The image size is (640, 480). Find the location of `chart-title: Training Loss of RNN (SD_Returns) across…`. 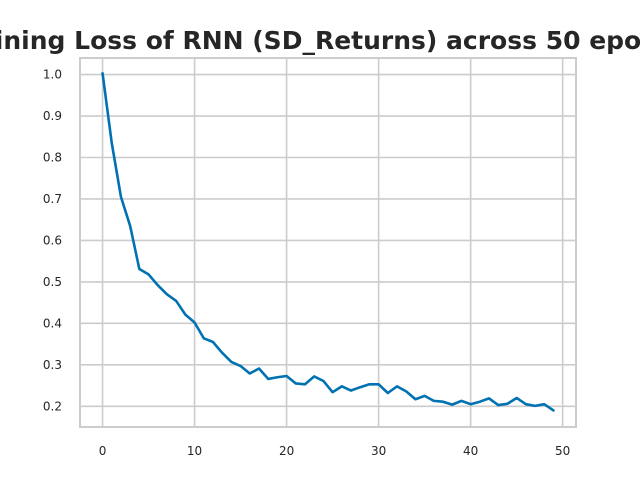

chart-title: Training Loss of RNN (SD_Returns) across… is located at coordinates (320, 40).